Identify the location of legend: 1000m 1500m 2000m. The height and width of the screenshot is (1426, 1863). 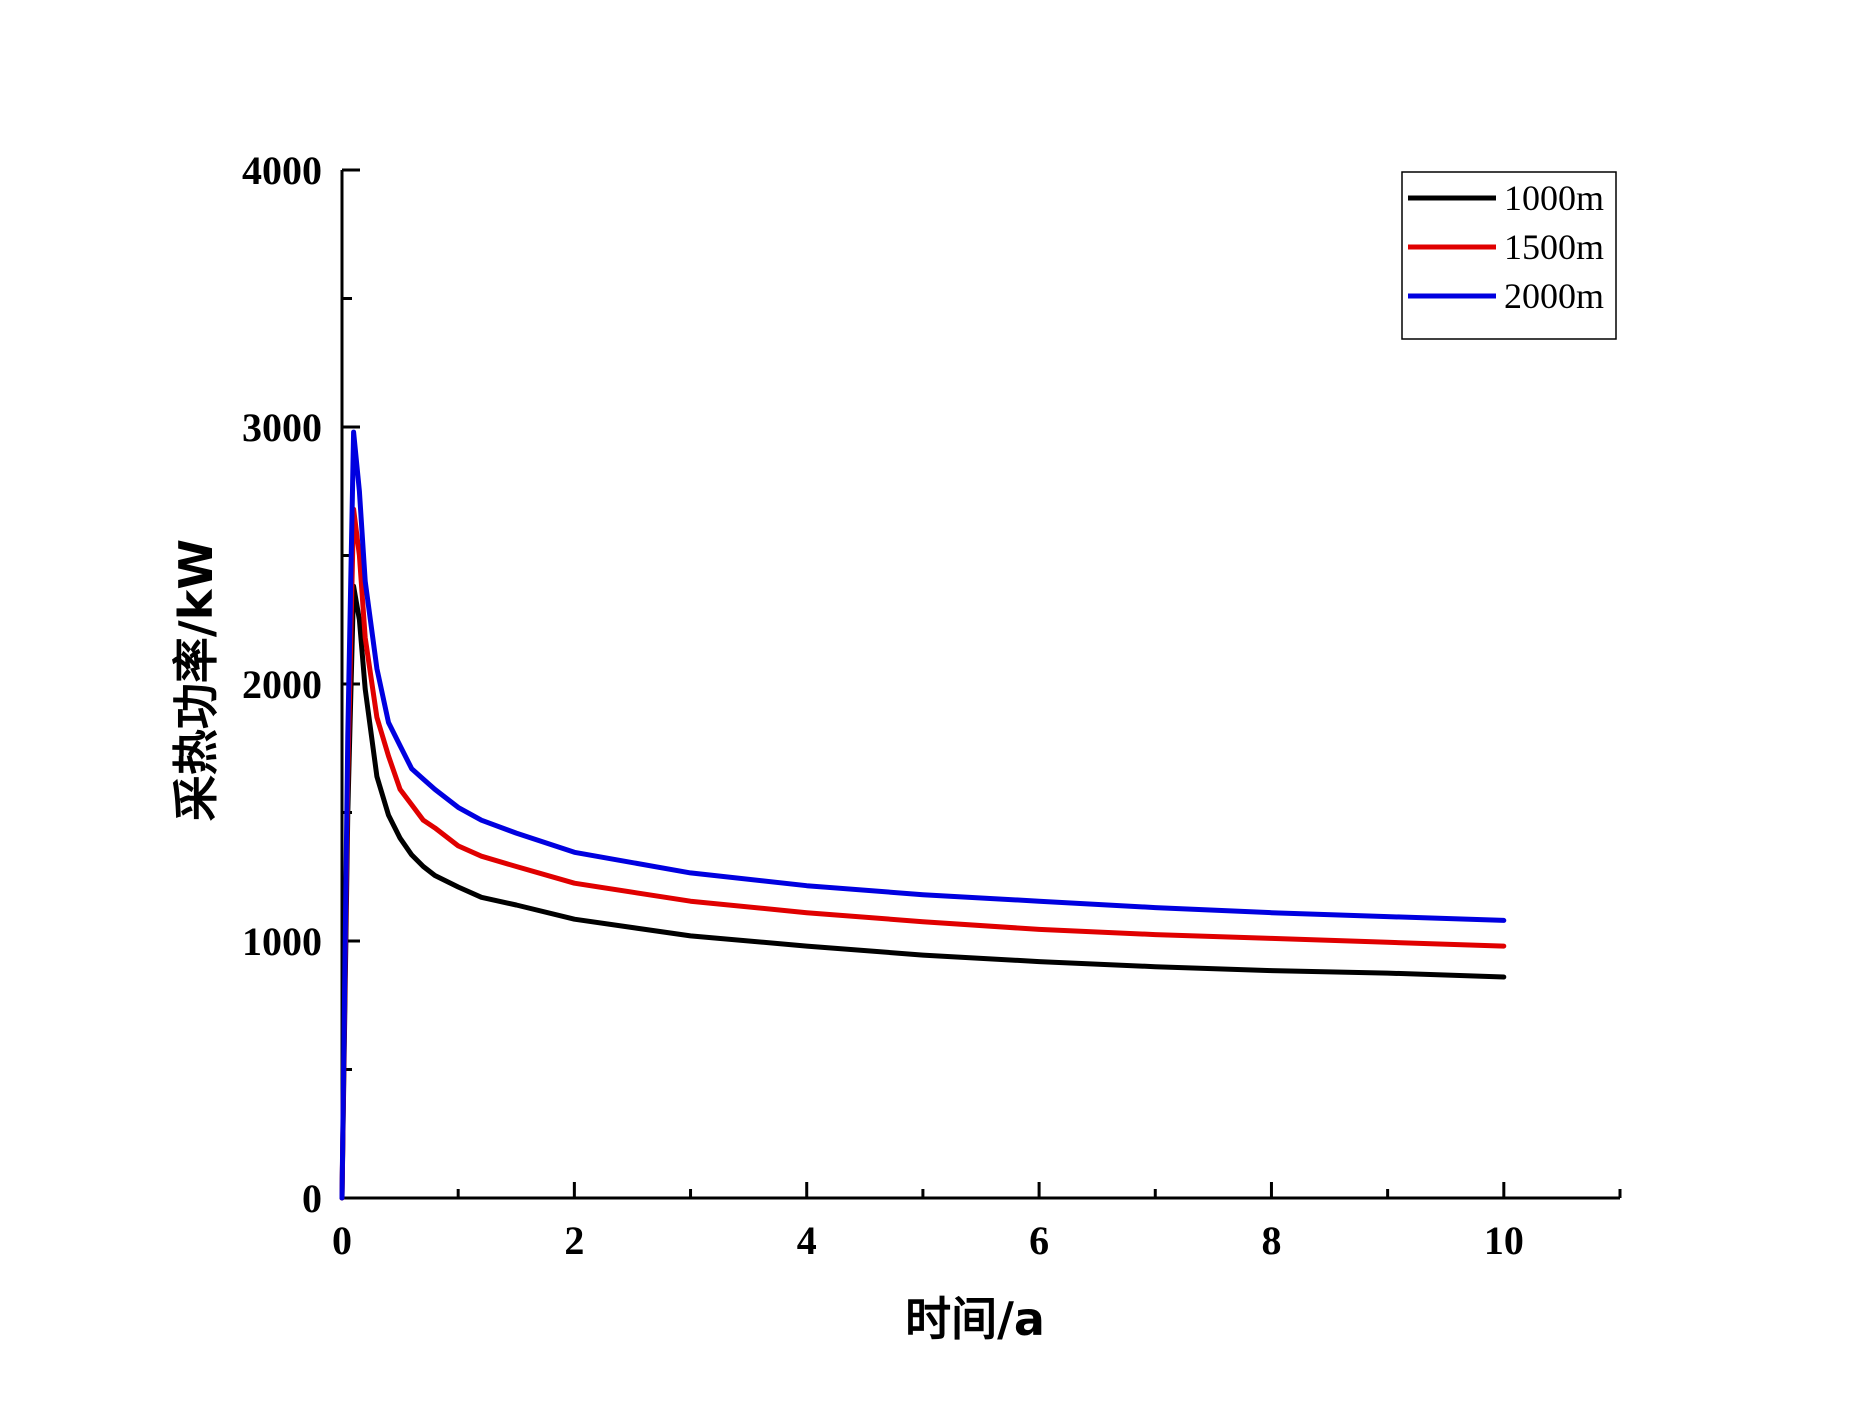
(1509, 255).